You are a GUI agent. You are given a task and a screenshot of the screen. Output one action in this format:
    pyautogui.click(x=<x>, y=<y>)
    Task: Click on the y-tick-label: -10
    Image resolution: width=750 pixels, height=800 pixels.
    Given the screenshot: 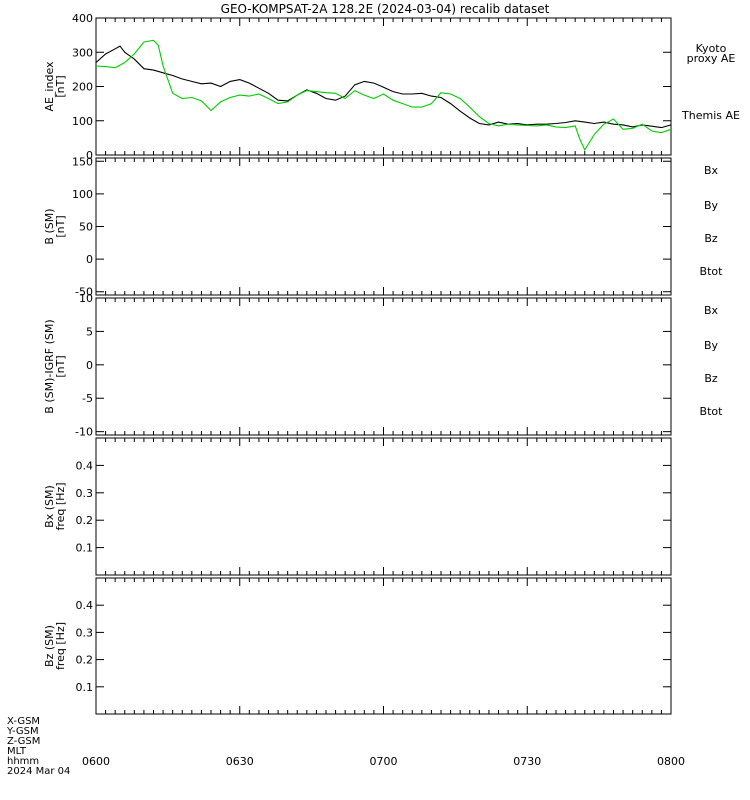 What is the action you would take?
    pyautogui.click(x=84, y=432)
    